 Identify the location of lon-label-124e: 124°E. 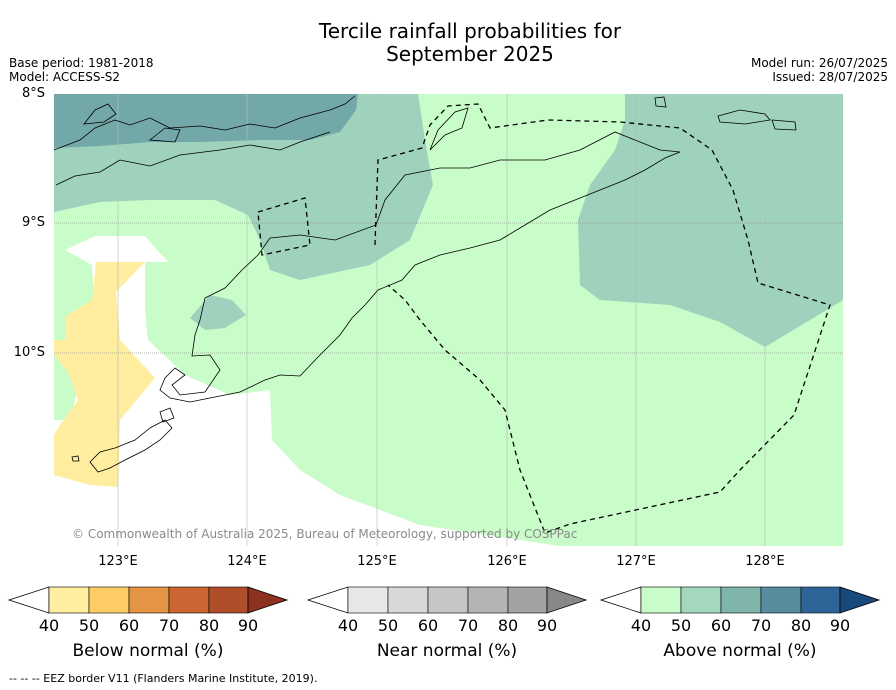
(247, 561).